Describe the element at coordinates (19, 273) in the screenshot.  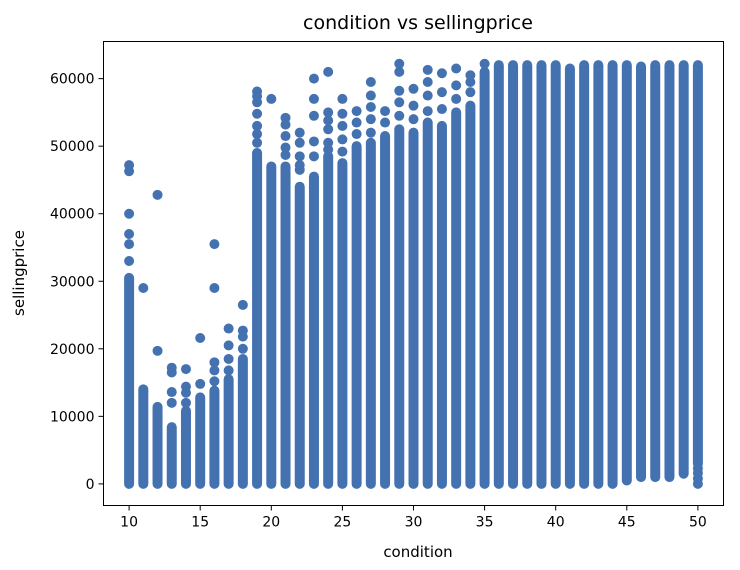
I see `y-axis-label: sellingprice` at that location.